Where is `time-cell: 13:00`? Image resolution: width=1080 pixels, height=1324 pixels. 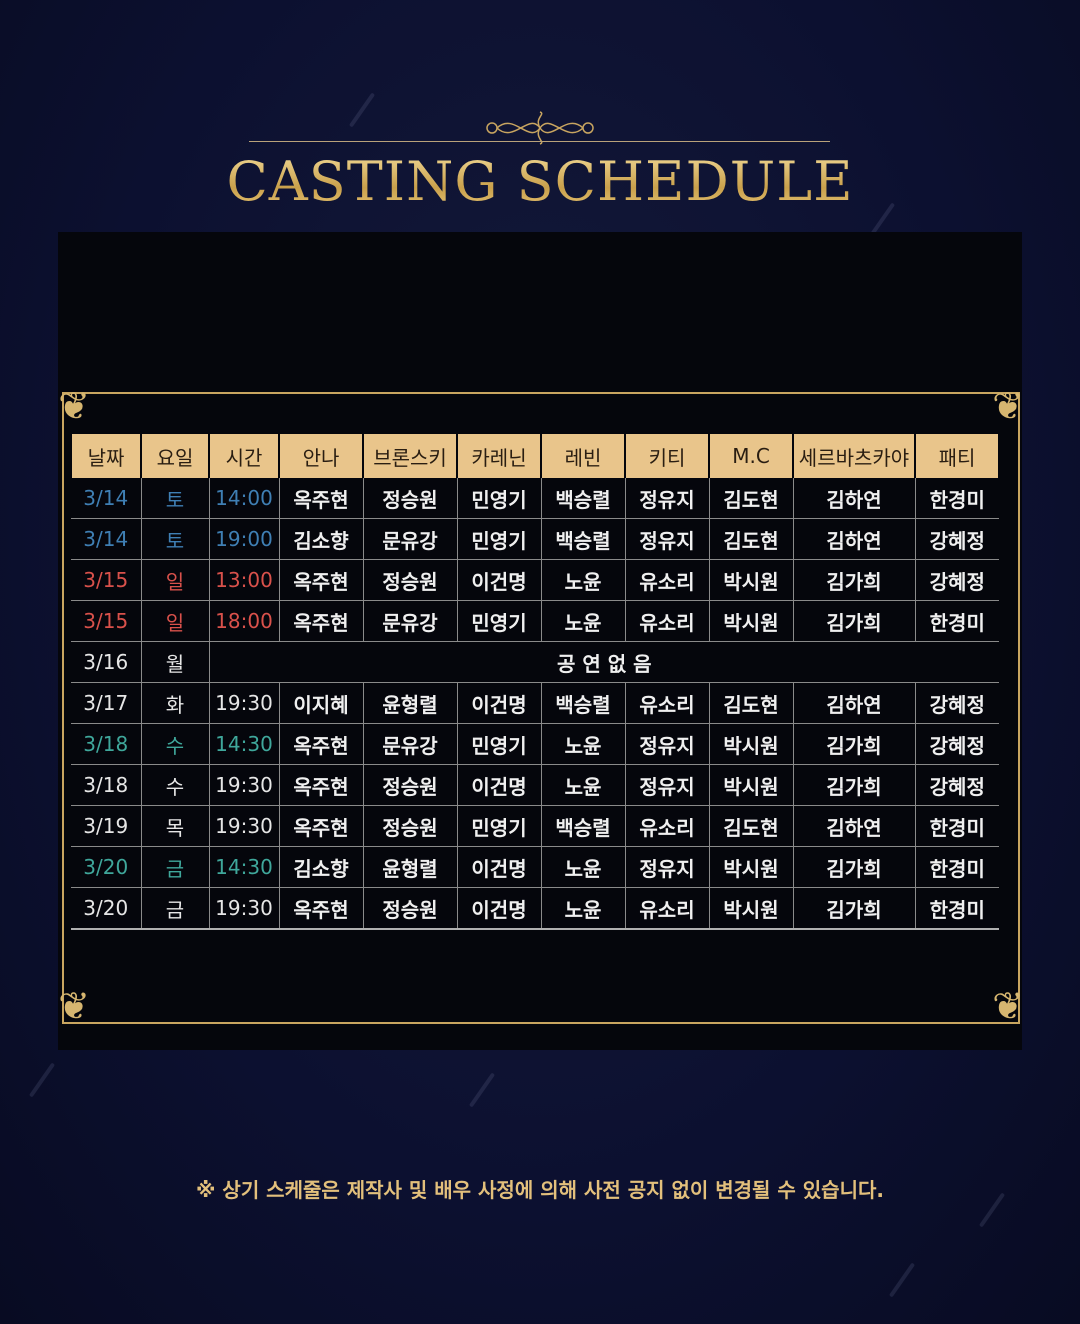
time-cell: 13:00 is located at coordinates (244, 580).